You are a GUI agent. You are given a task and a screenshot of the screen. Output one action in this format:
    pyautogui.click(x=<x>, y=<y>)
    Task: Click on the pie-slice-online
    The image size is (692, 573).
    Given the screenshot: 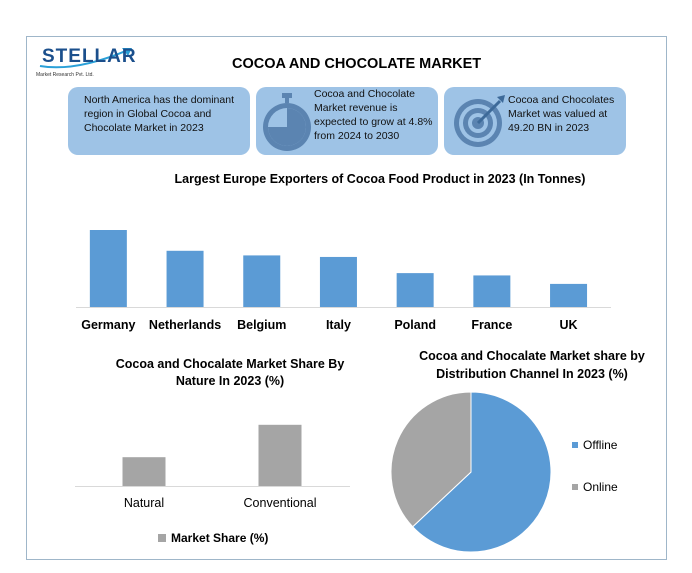 What is the action you would take?
    pyautogui.click(x=431, y=459)
    